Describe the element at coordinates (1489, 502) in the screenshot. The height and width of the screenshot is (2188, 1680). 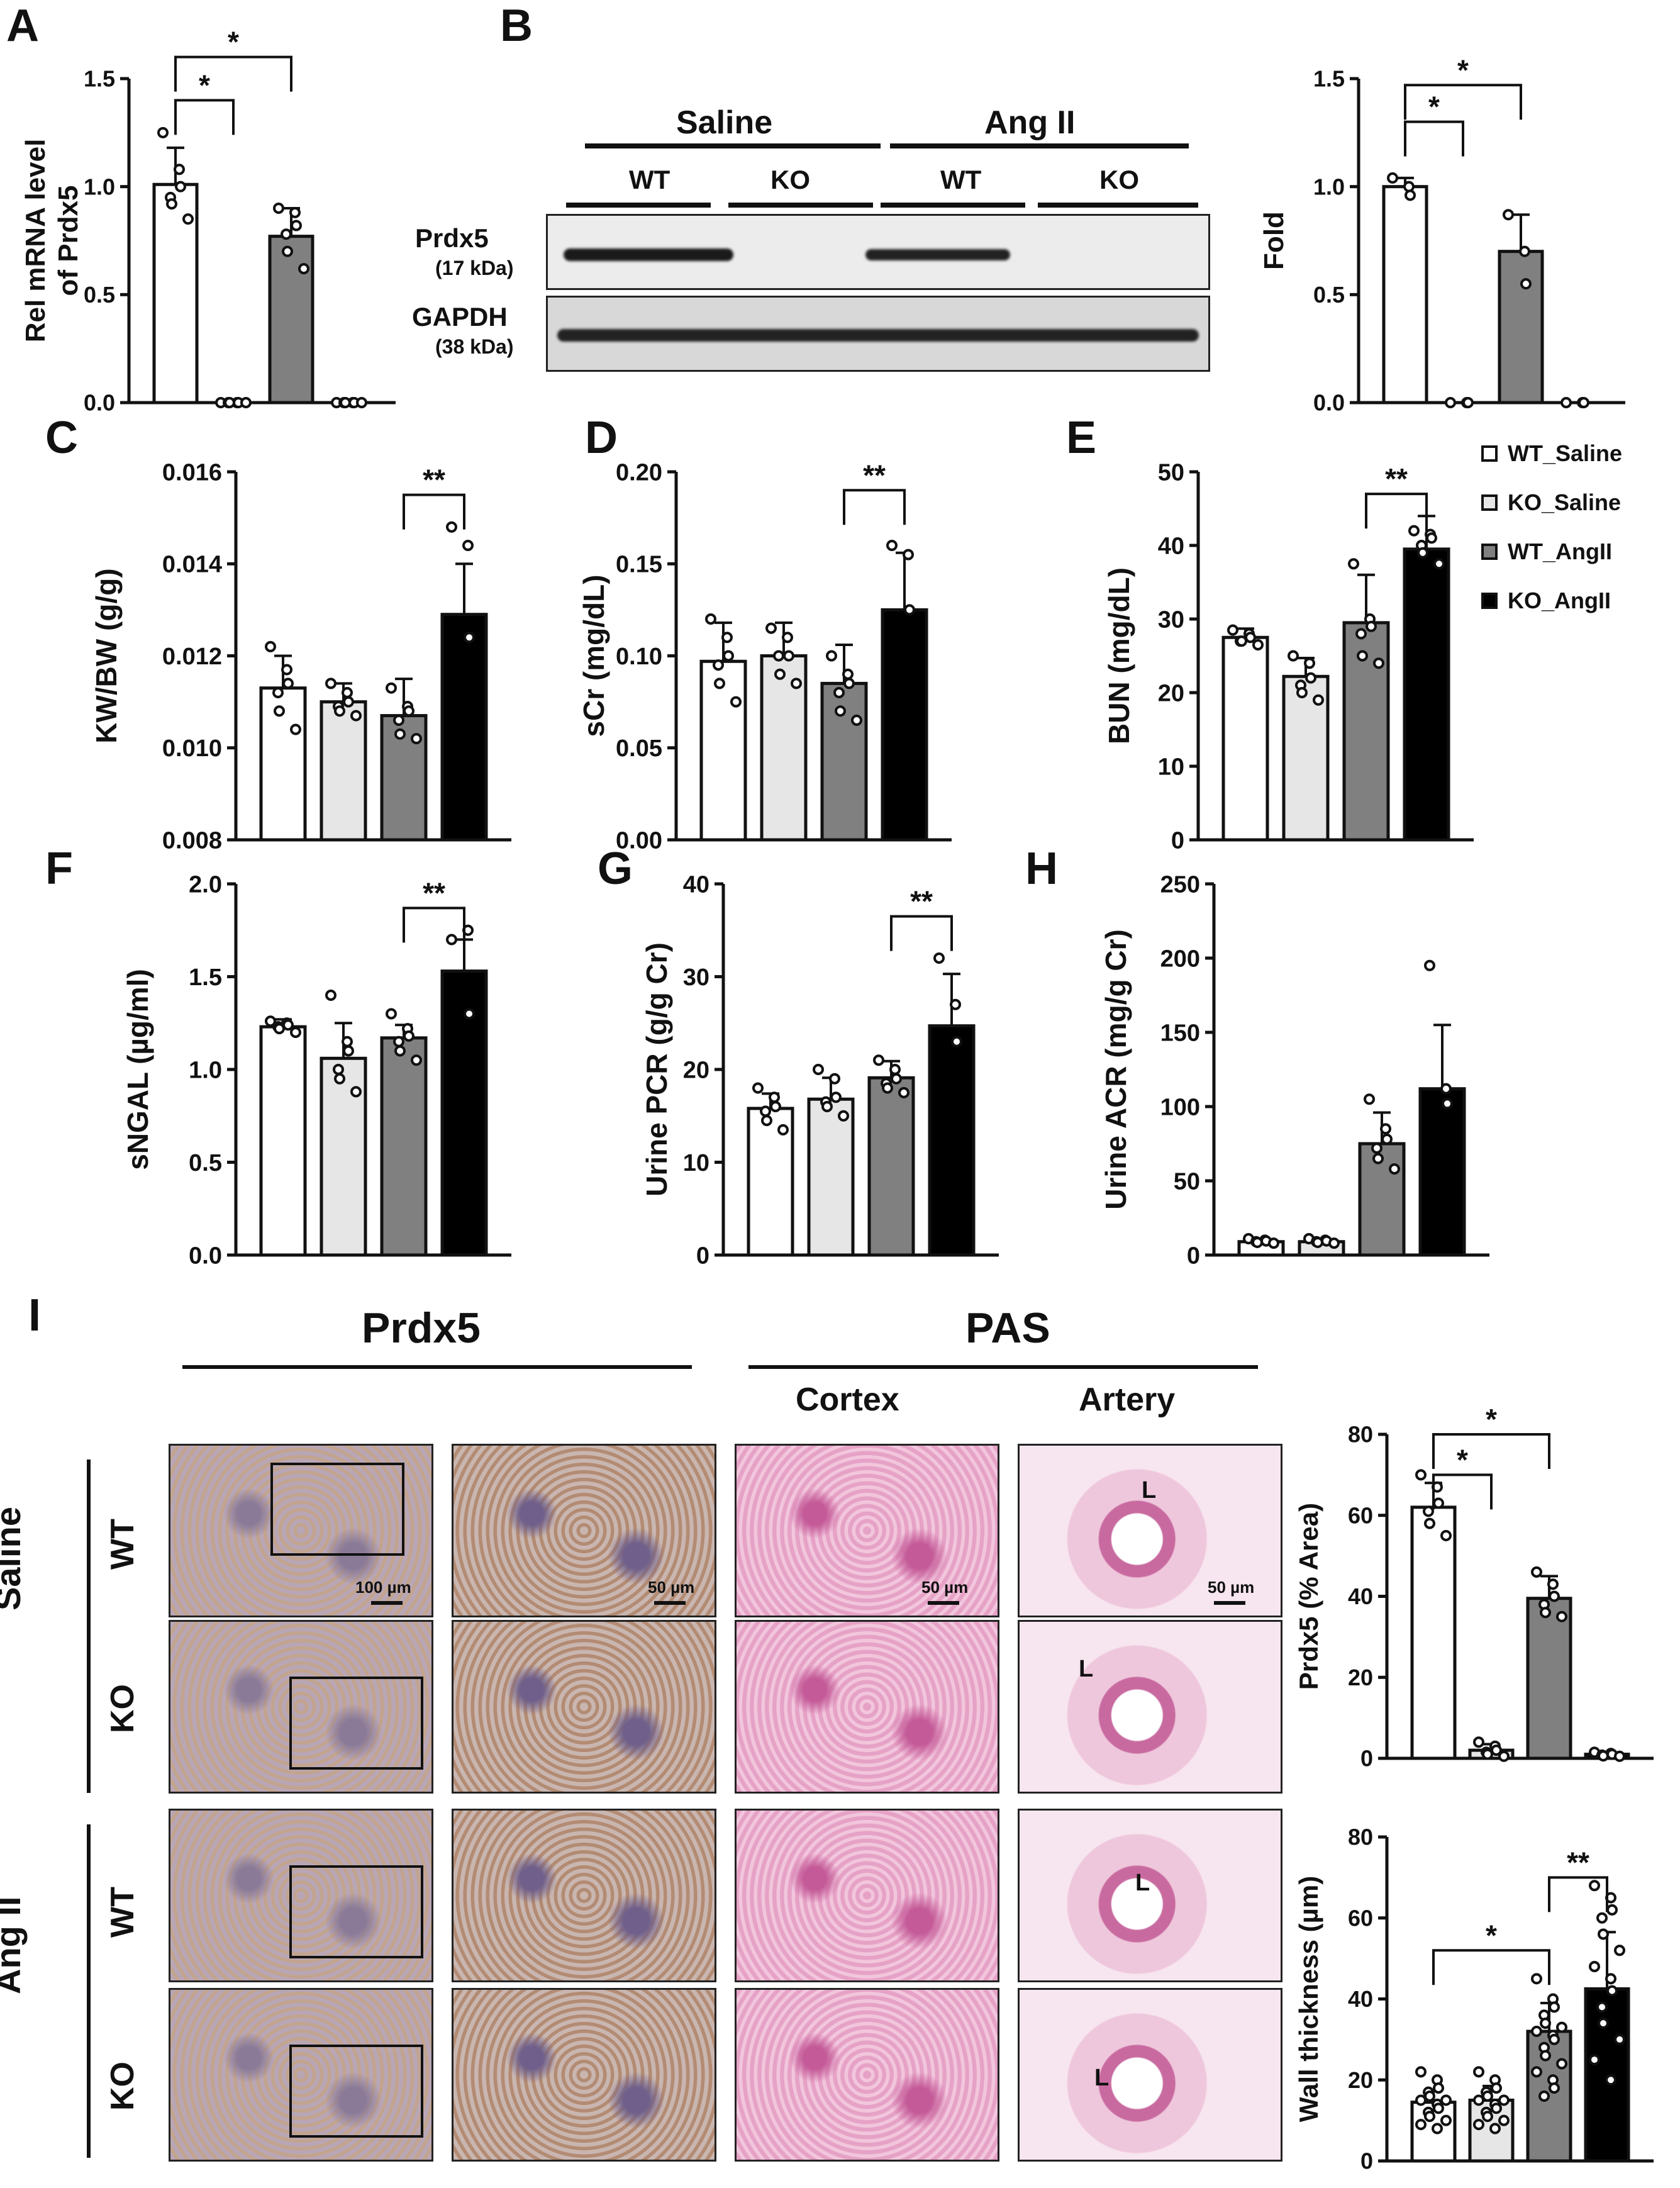
I see `legend-swatch` at that location.